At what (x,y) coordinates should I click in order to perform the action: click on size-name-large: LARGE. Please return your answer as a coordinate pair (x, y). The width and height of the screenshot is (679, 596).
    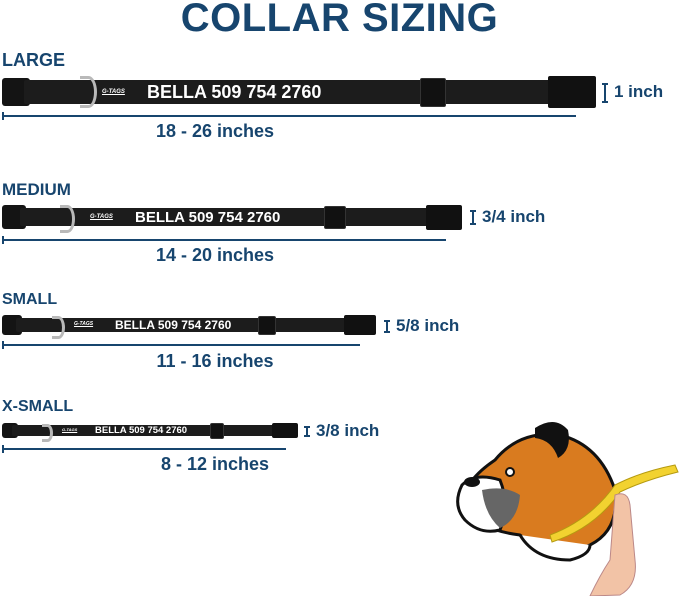
    Looking at the image, I should click on (33, 60).